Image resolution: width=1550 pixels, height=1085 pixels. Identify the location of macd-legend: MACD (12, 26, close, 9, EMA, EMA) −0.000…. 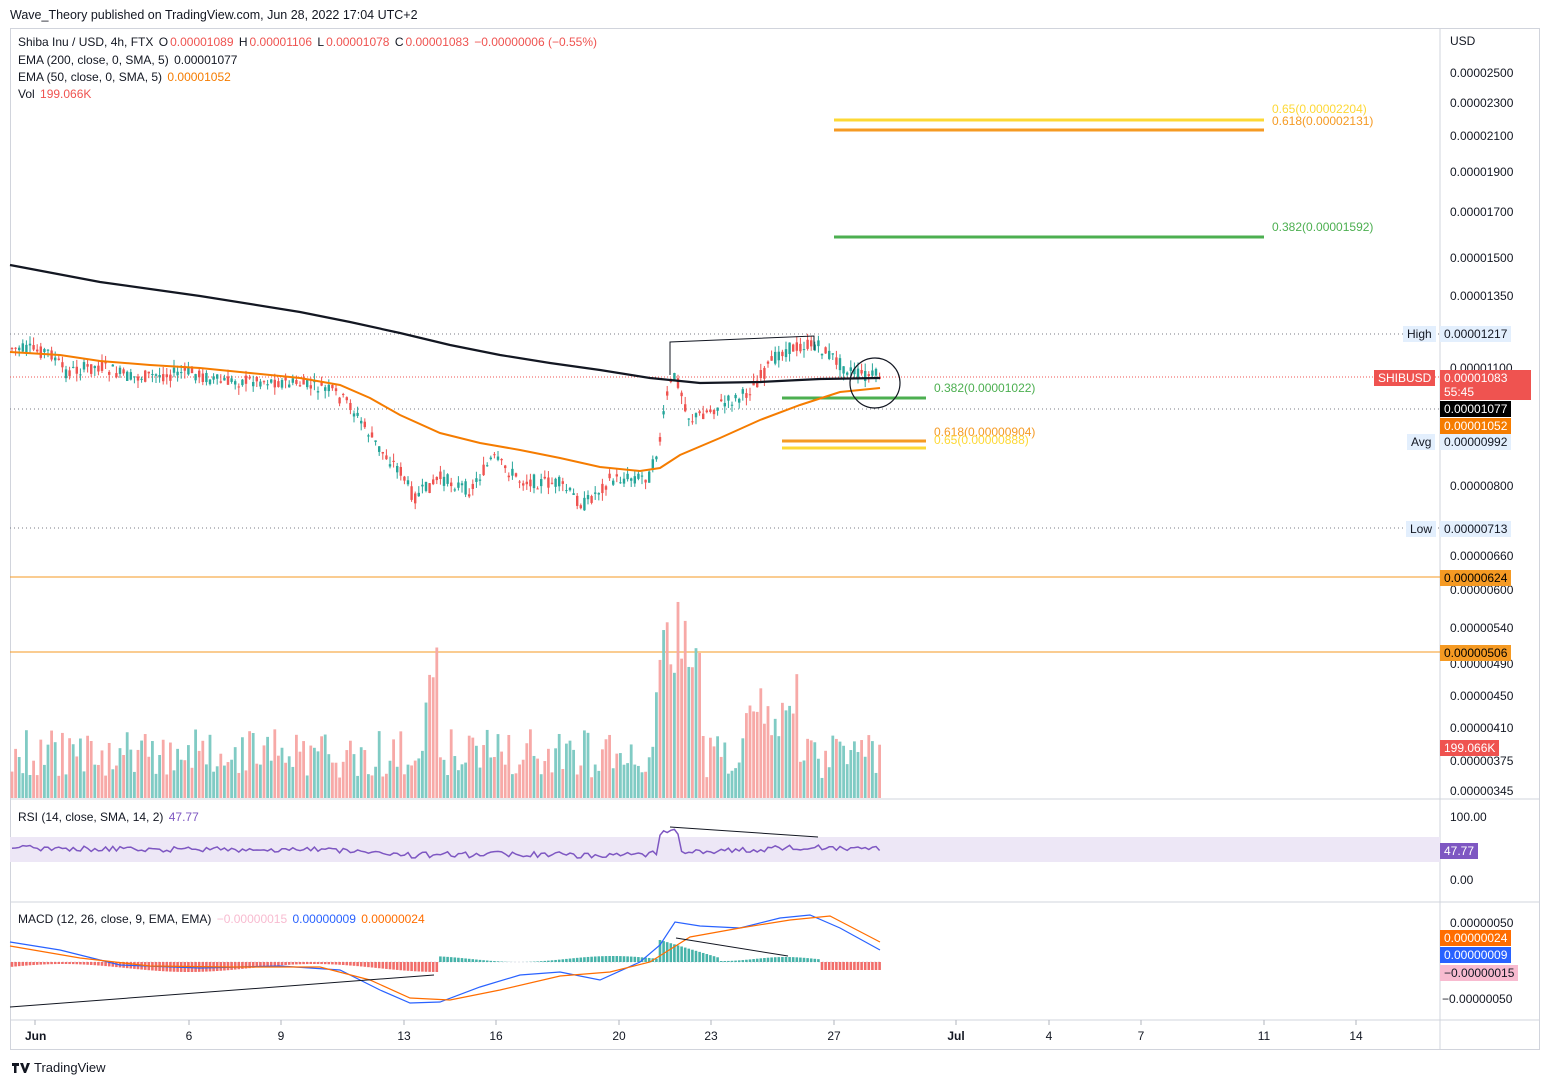
(222, 919).